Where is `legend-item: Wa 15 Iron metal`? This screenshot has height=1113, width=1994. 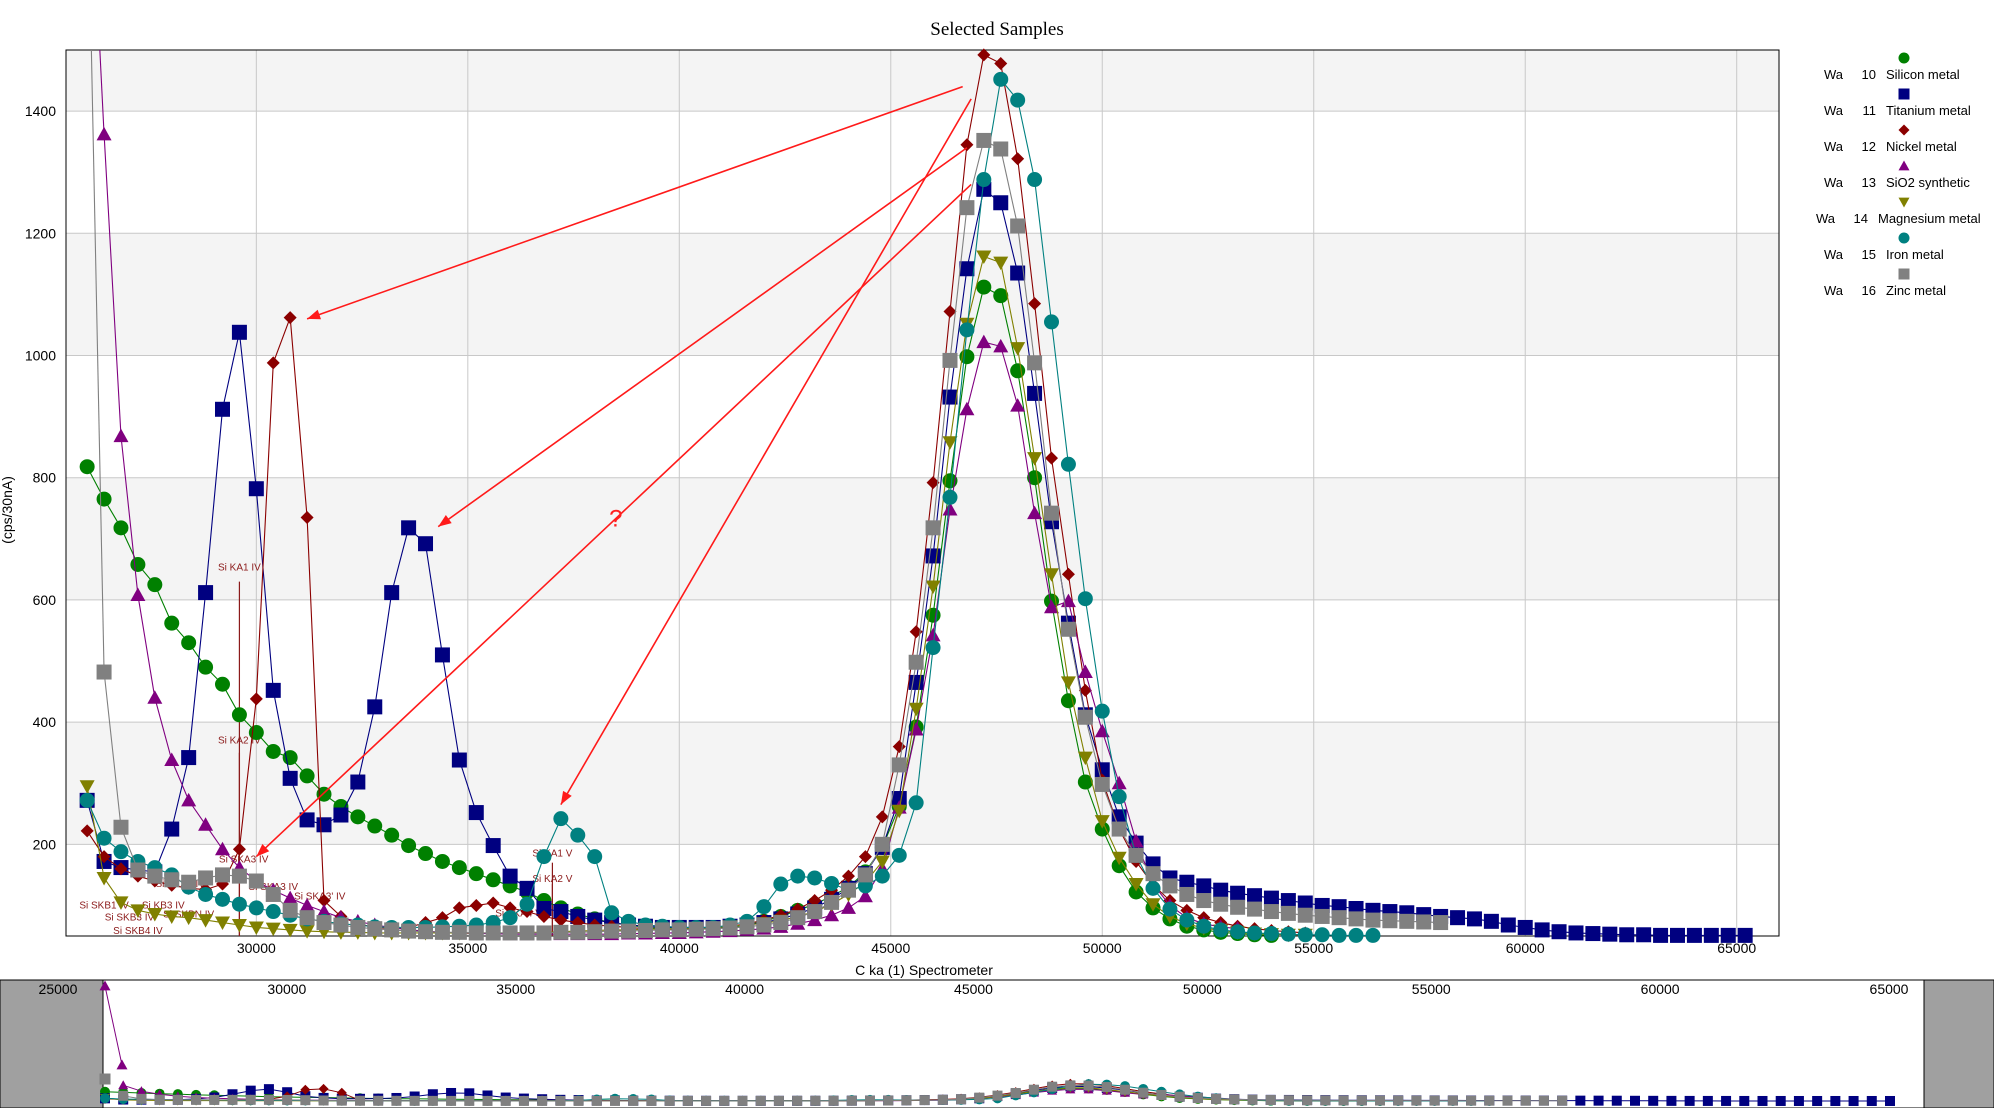
legend-item: Wa 15 Iron metal is located at coordinates (1884, 247).